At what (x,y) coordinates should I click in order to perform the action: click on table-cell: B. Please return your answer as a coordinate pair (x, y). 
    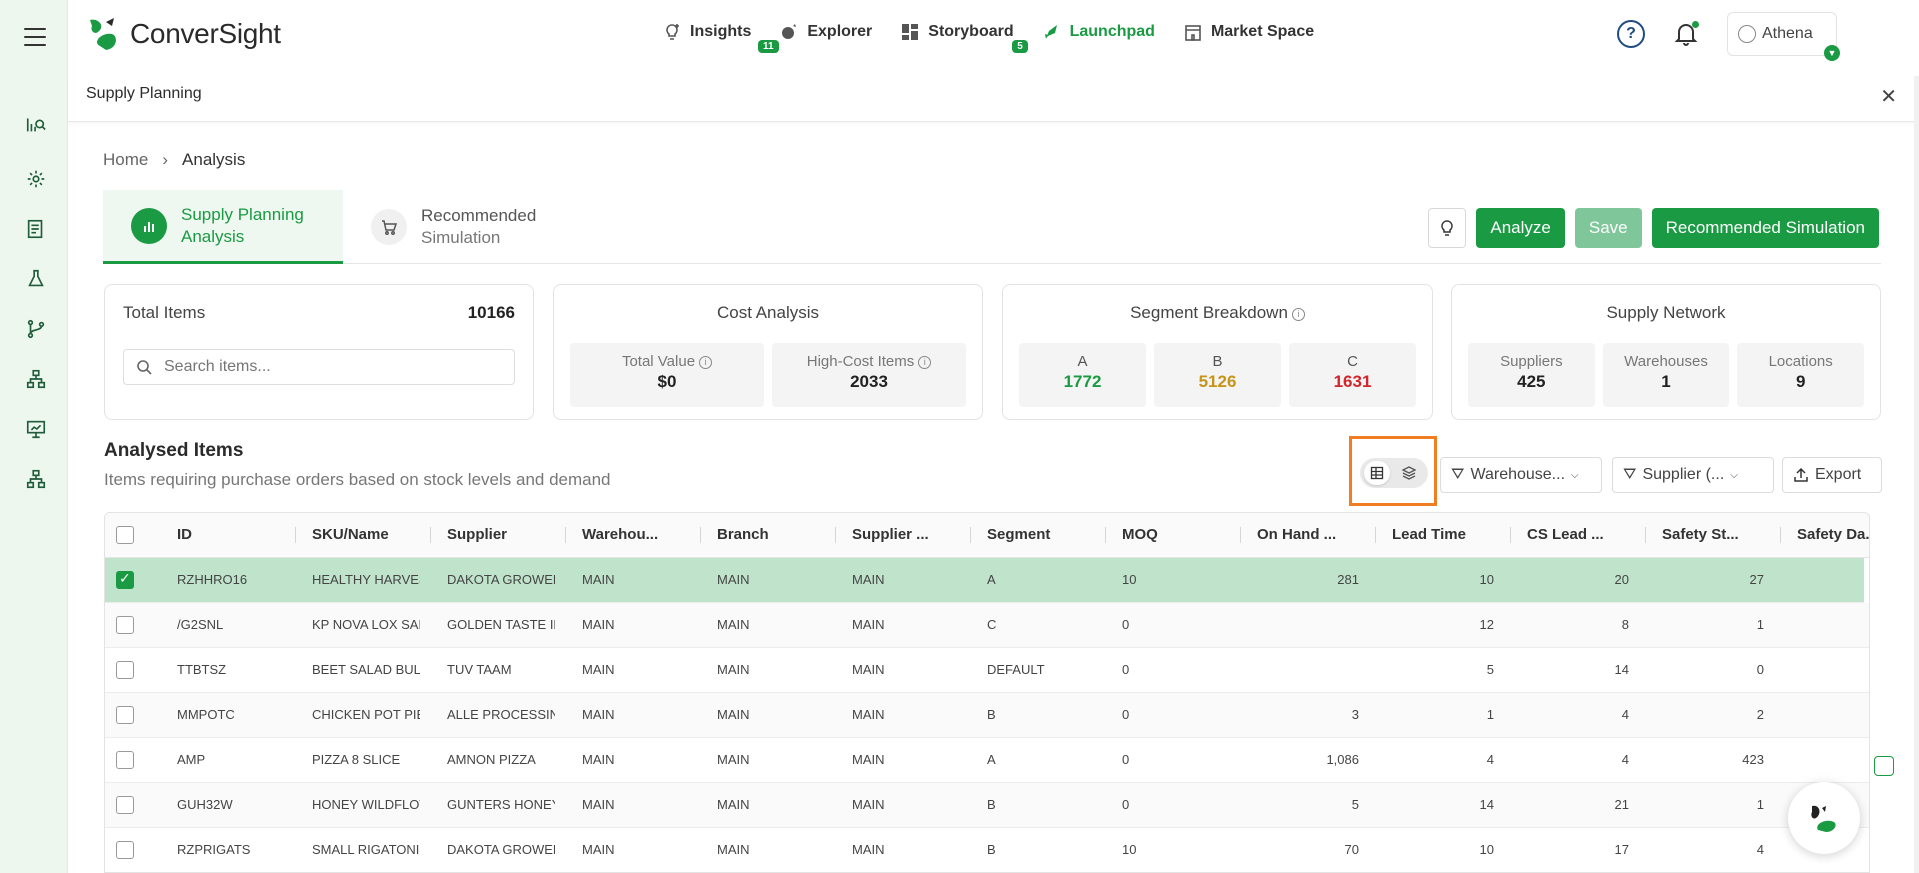
    Looking at the image, I should click on (991, 714).